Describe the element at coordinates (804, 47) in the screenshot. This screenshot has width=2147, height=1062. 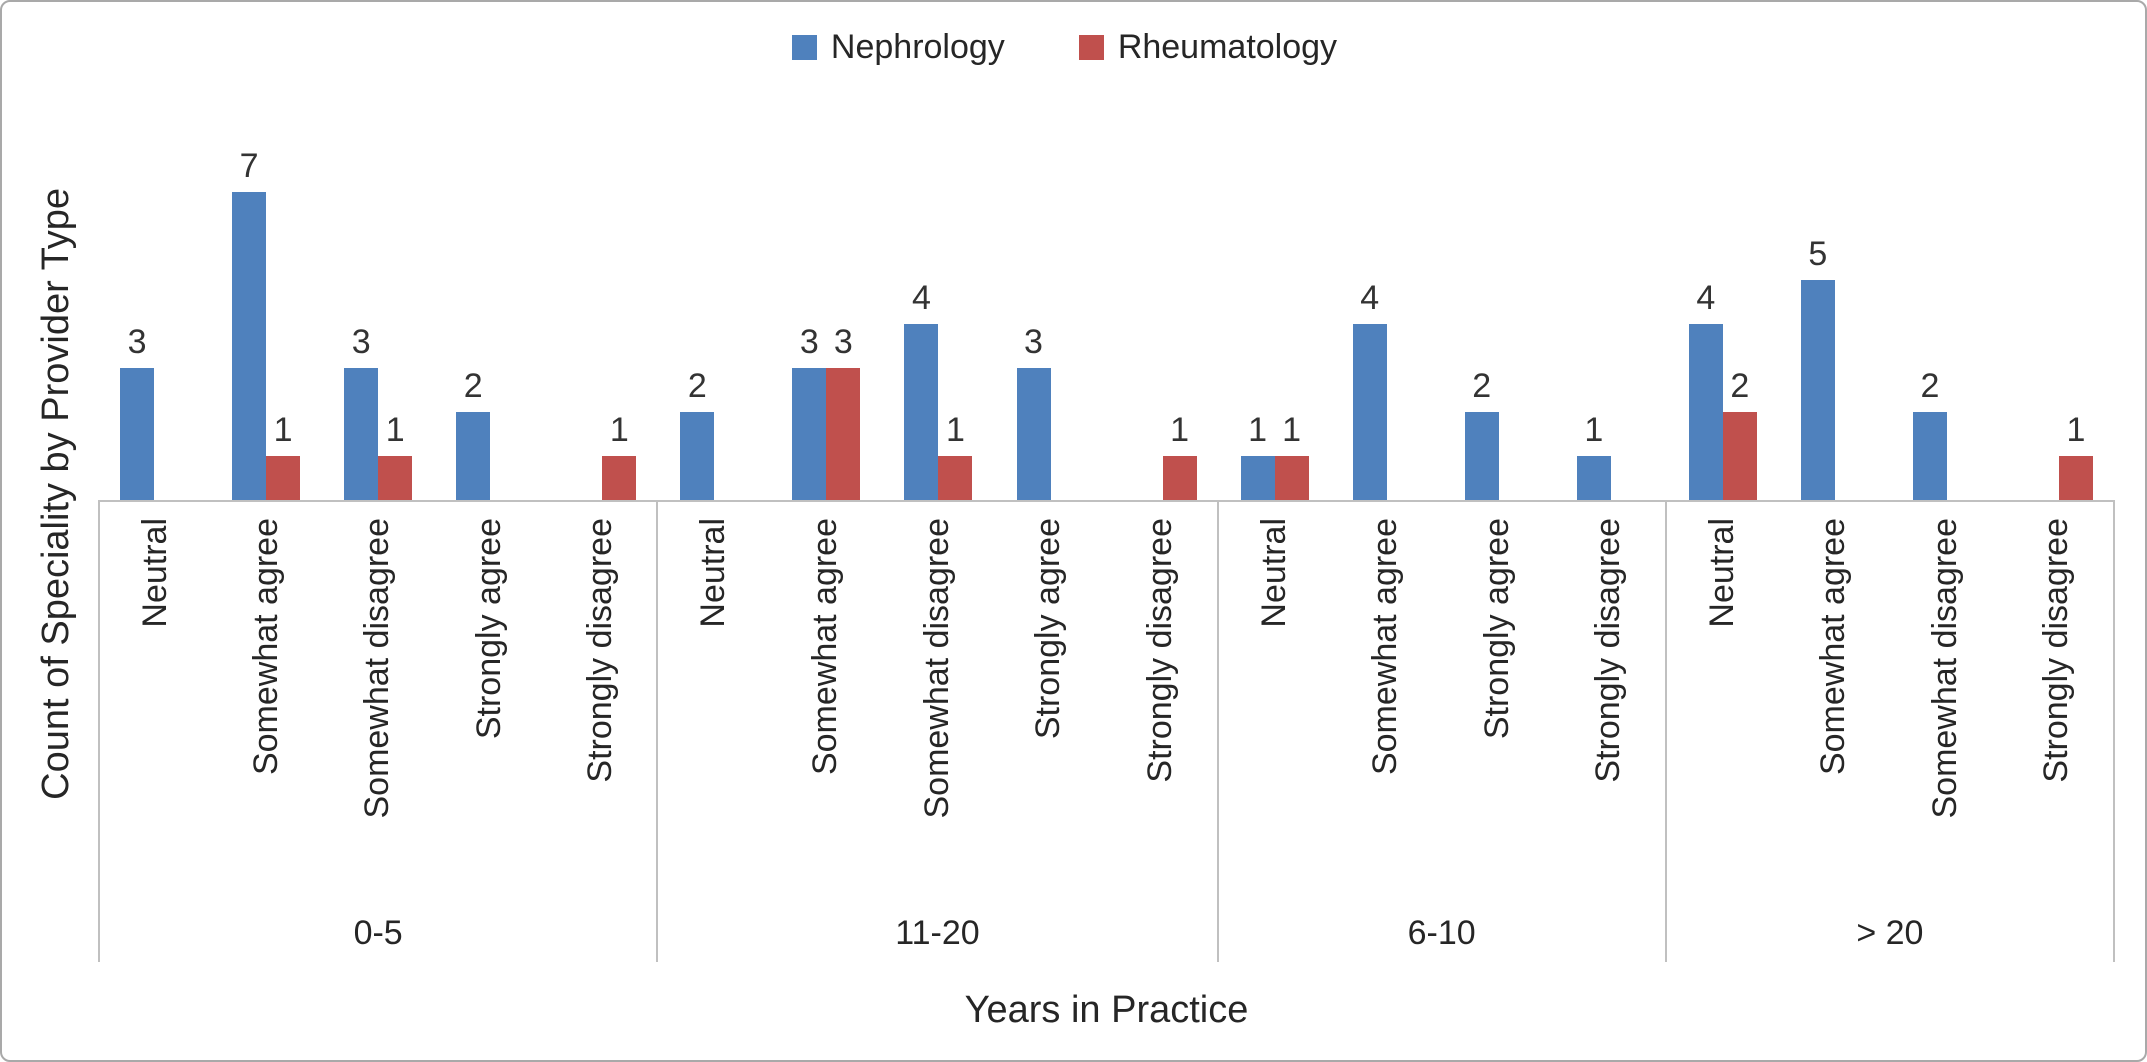
I see `nephrology-swatch-icon` at that location.